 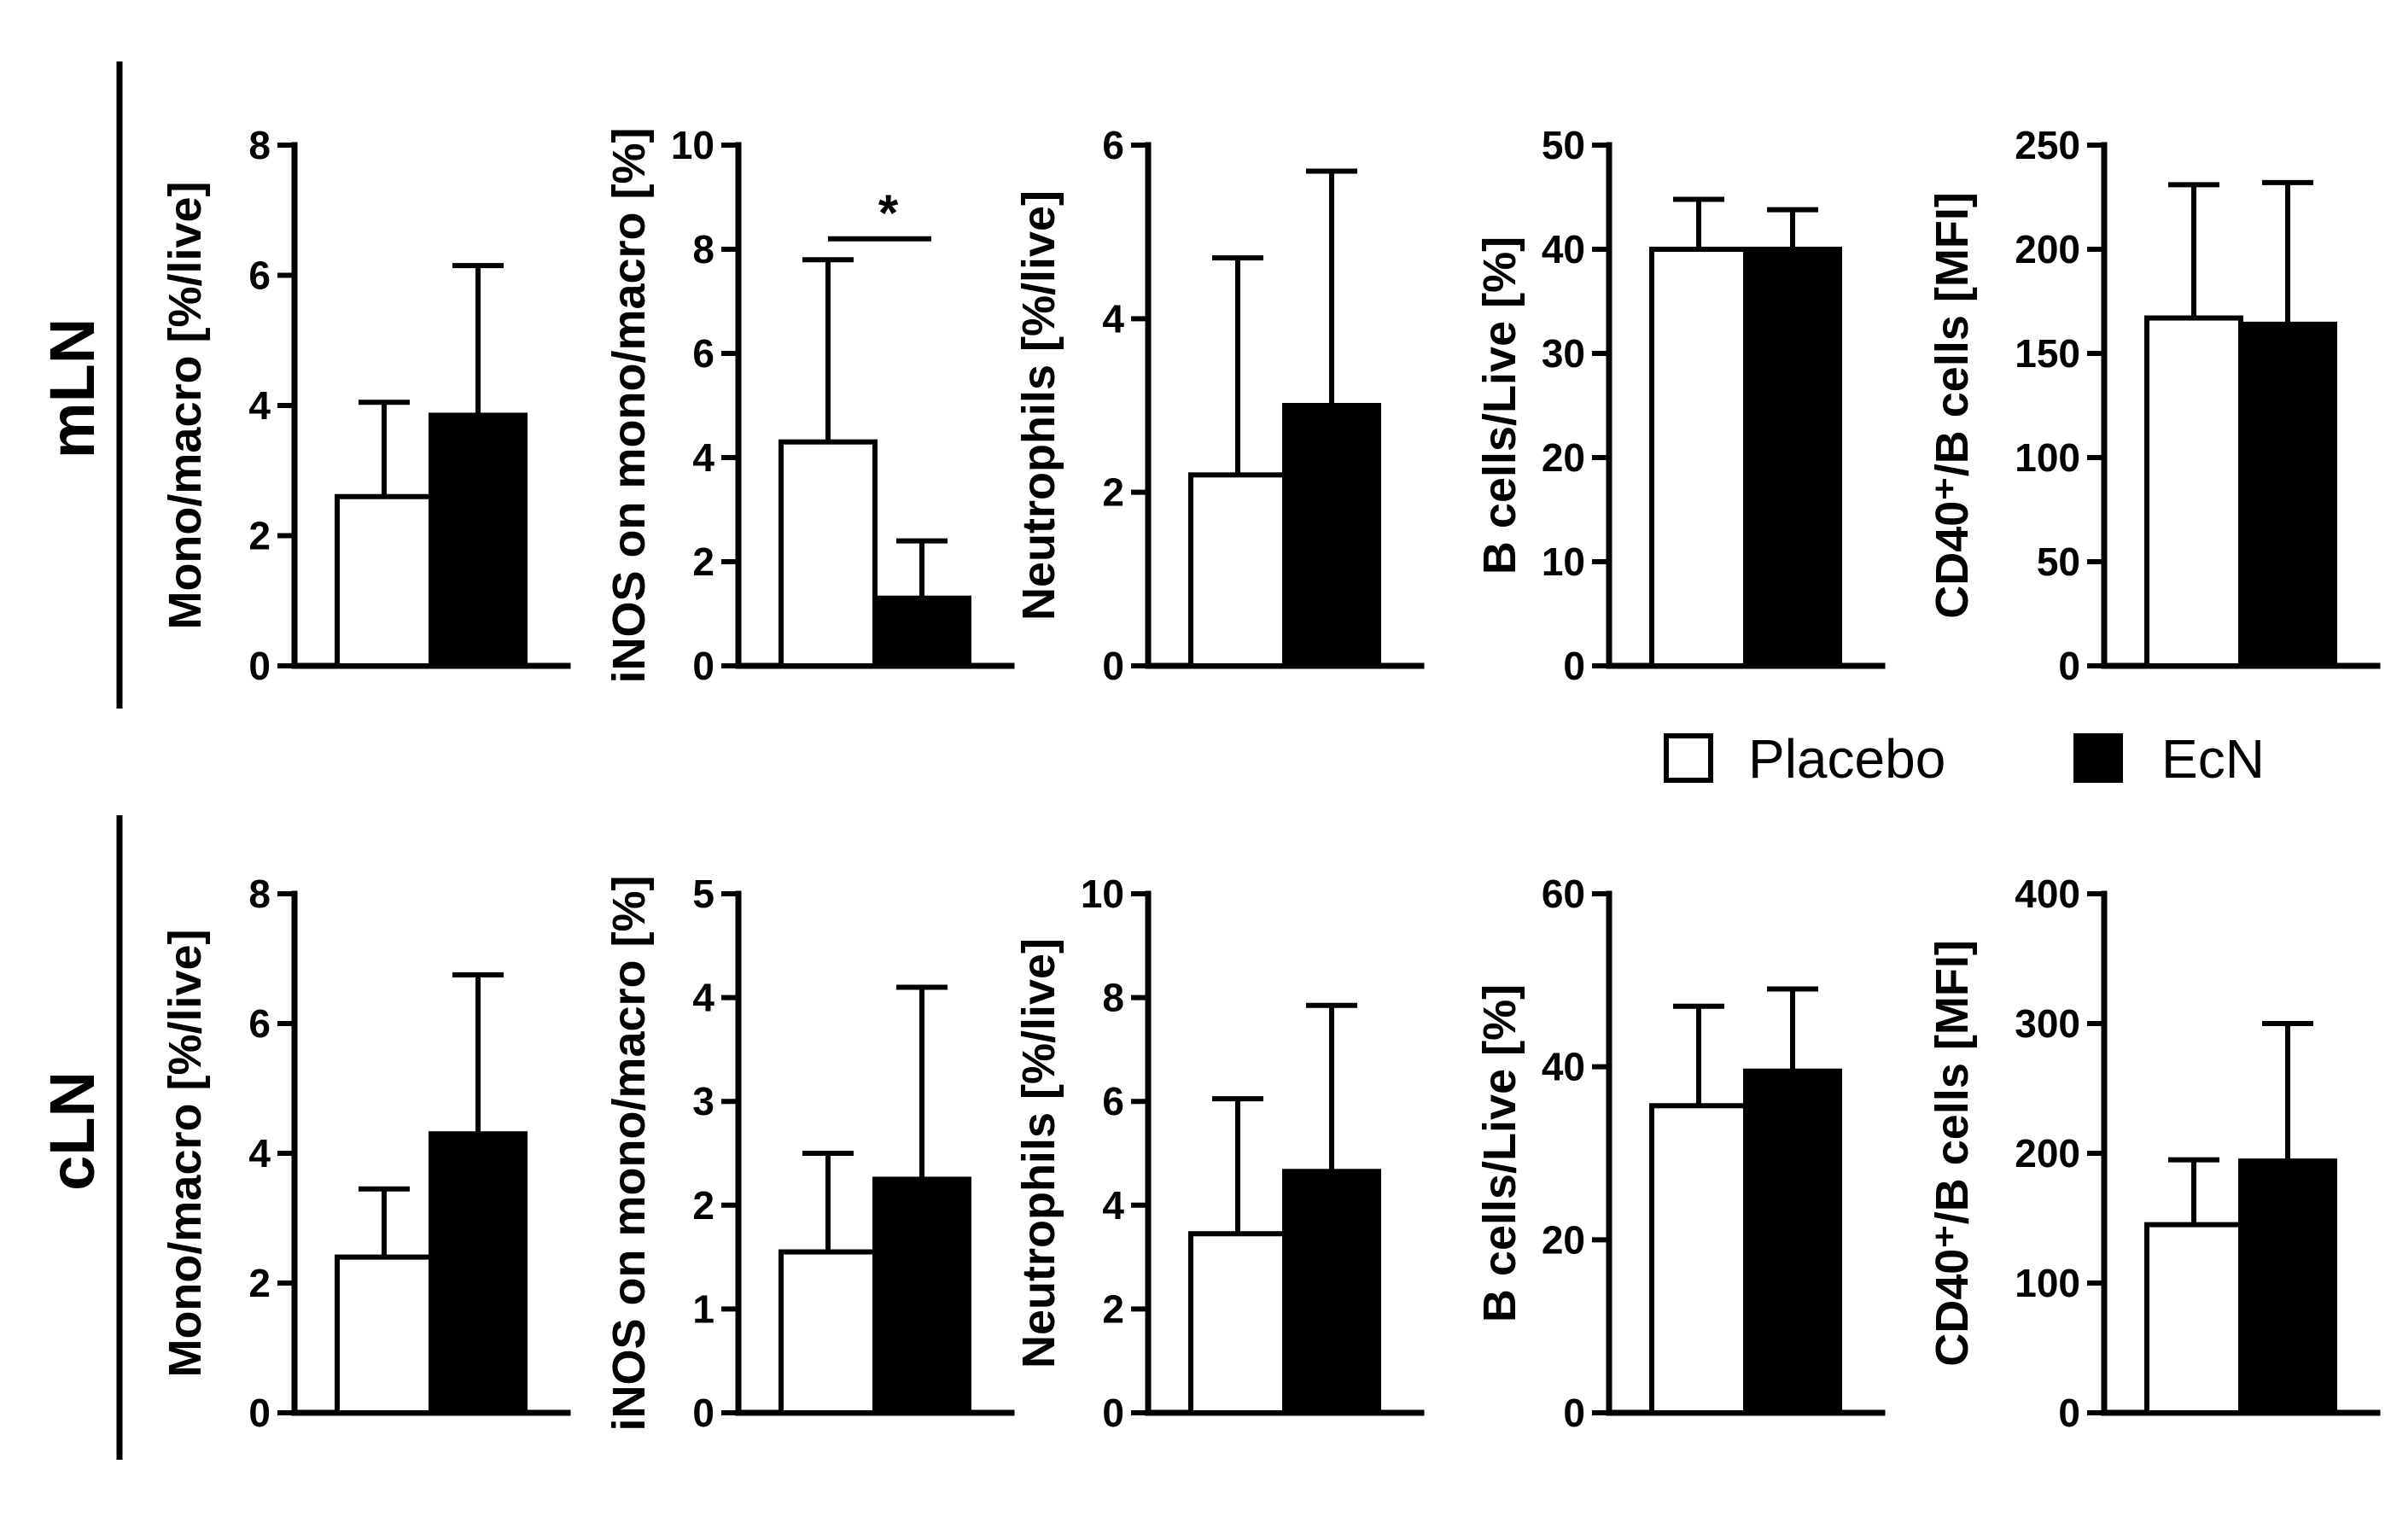 What do you see at coordinates (2047, 1024) in the screenshot?
I see `y-tick-label: 300` at bounding box center [2047, 1024].